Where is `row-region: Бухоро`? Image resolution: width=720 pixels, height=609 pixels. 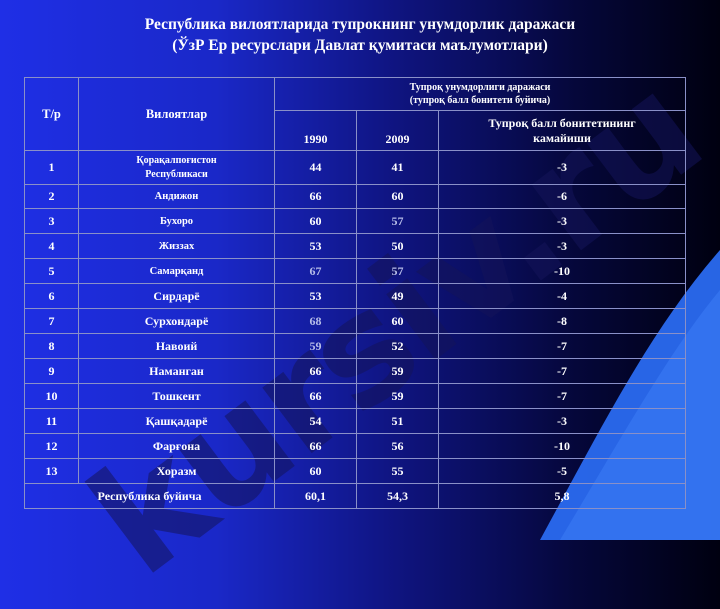
row-region: Бухоро is located at coordinates (176, 221).